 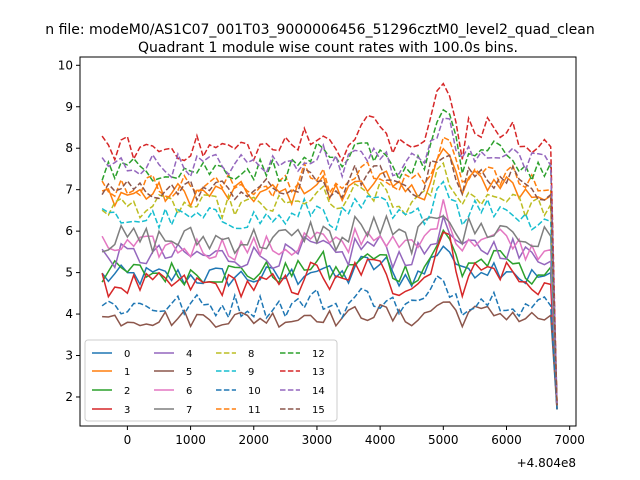 I want to click on legend-label-3: 3, so click(x=127, y=410).